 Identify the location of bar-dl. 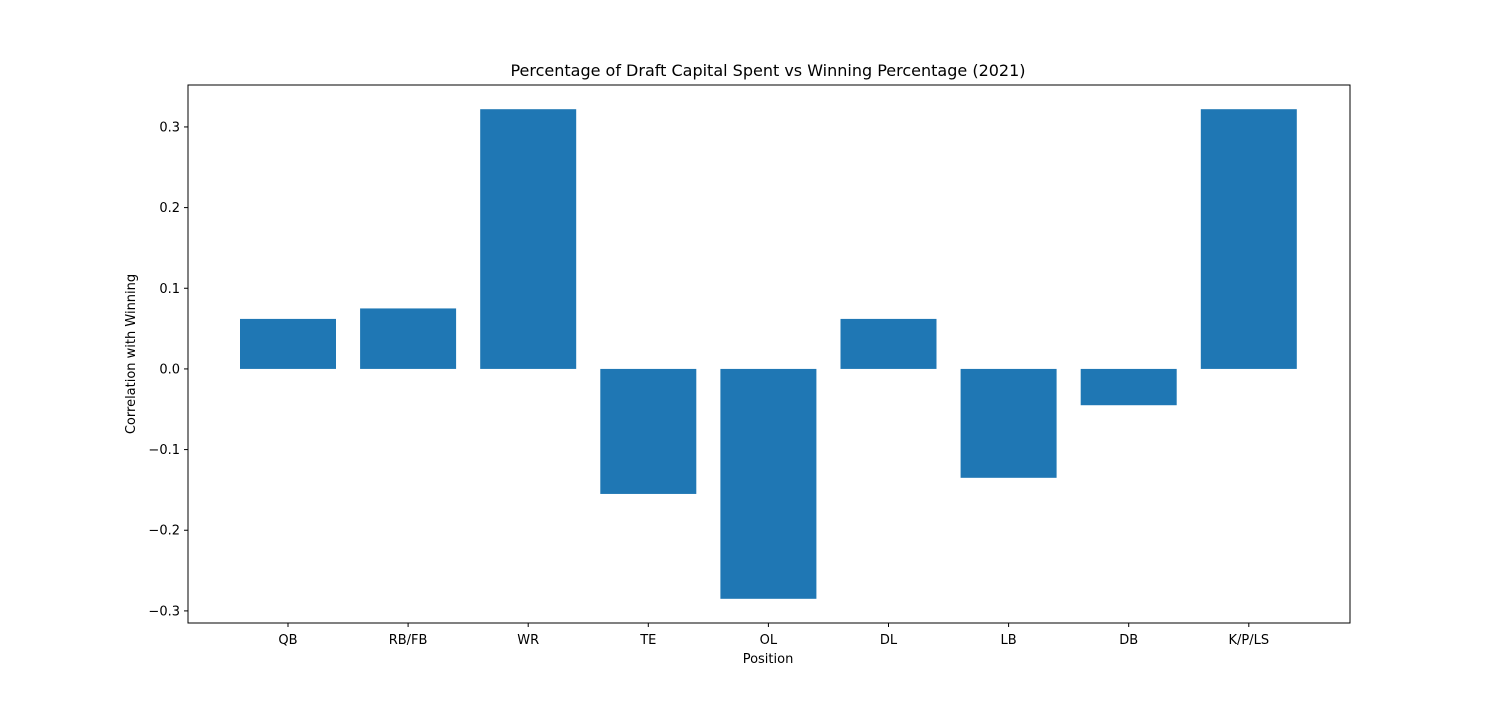
(888, 343).